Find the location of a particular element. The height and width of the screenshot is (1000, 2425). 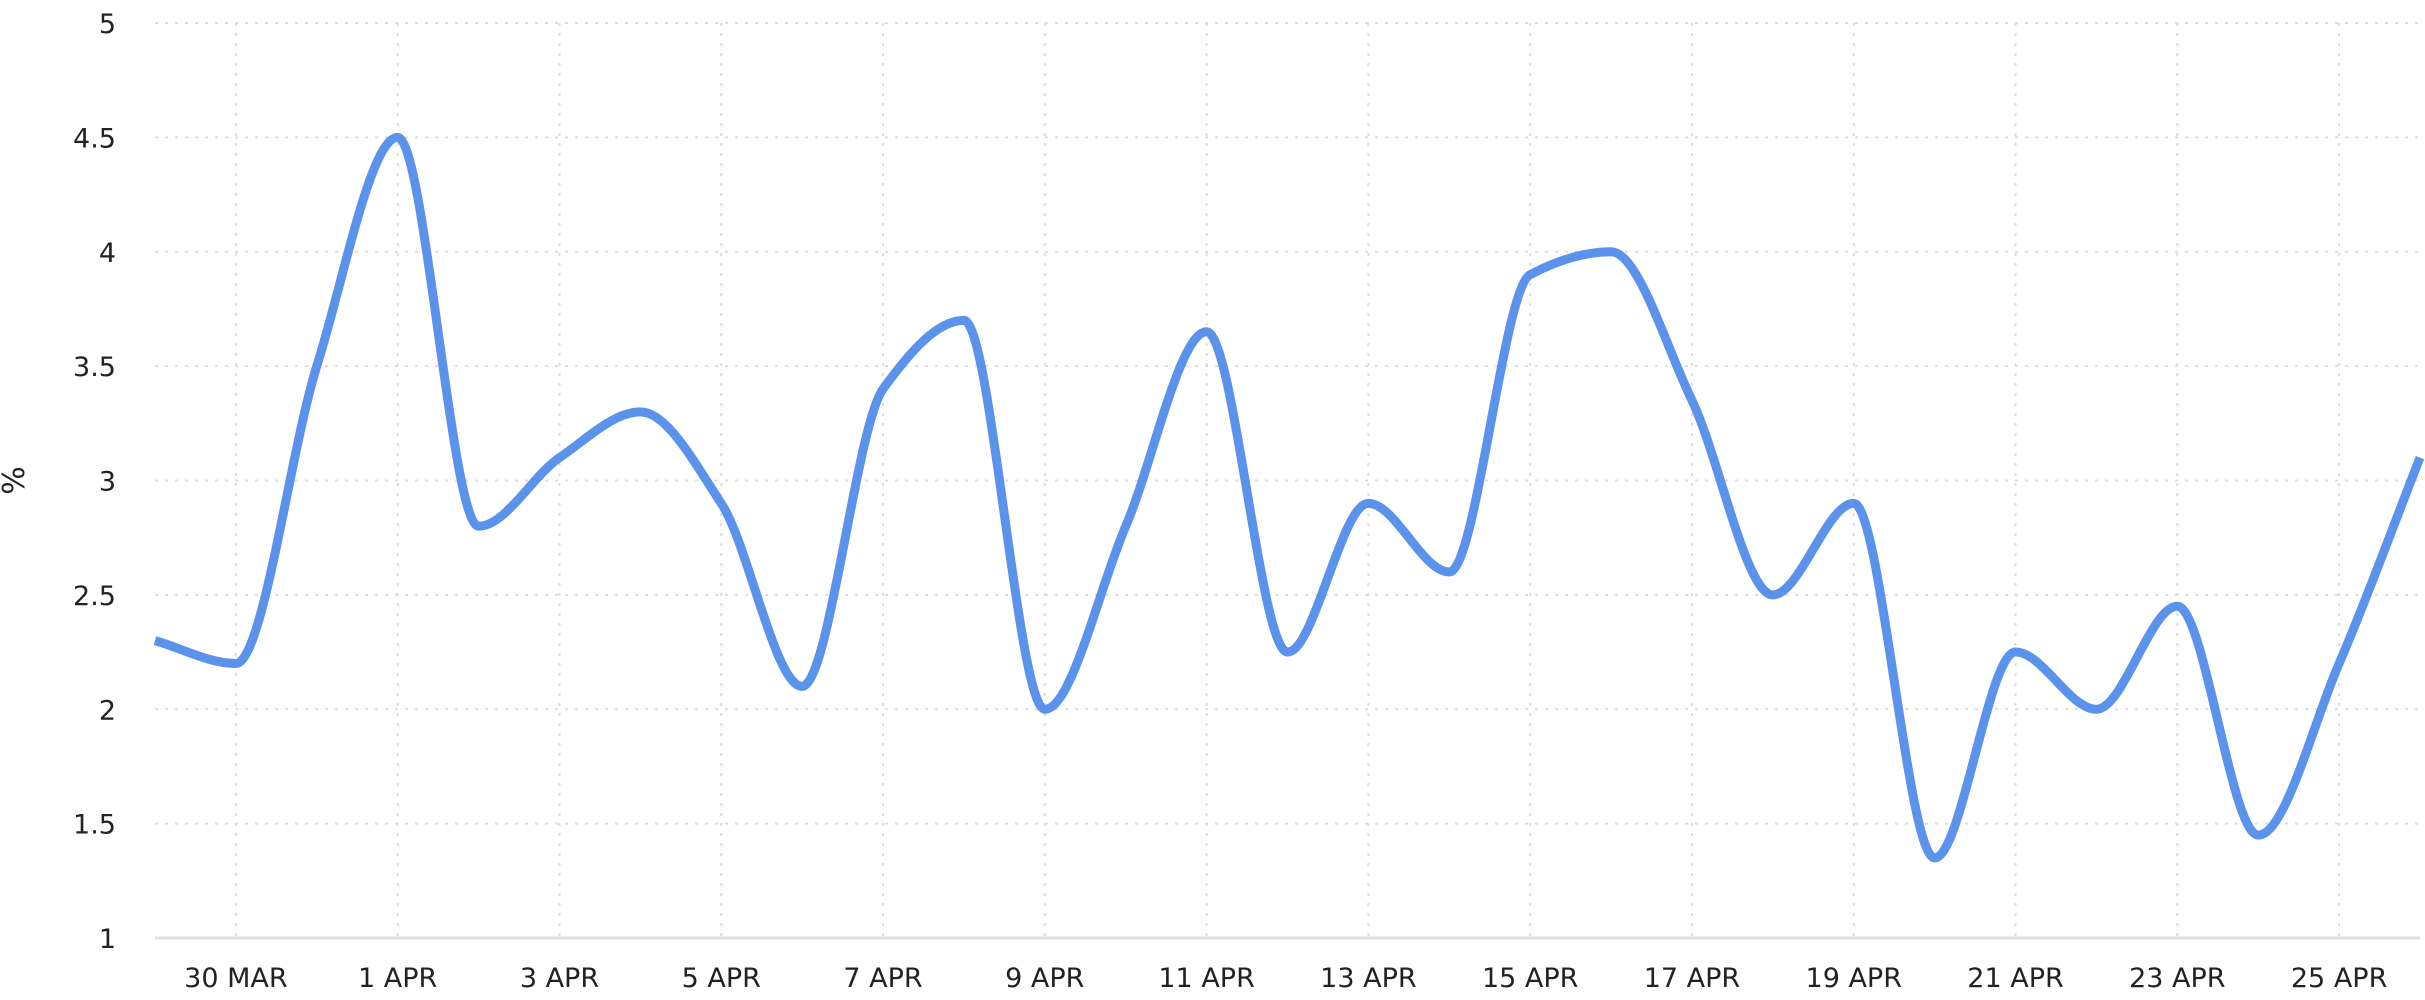

y-tick-label: 1 is located at coordinates (107, 939).